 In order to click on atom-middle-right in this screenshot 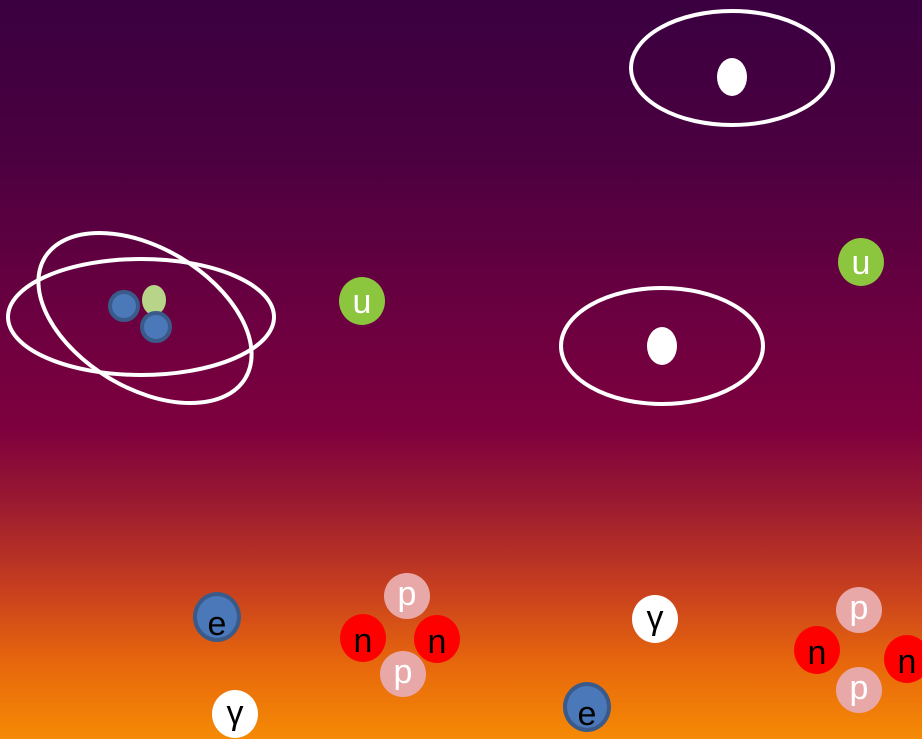, I will do `click(662, 346)`.